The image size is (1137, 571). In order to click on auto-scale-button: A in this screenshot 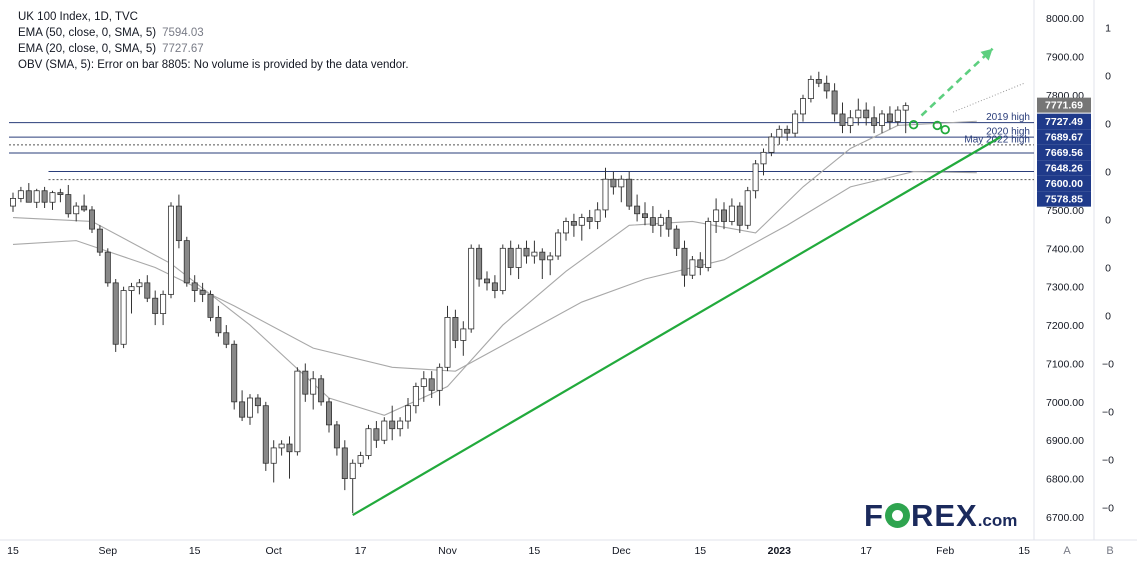, I will do `click(1067, 551)`.